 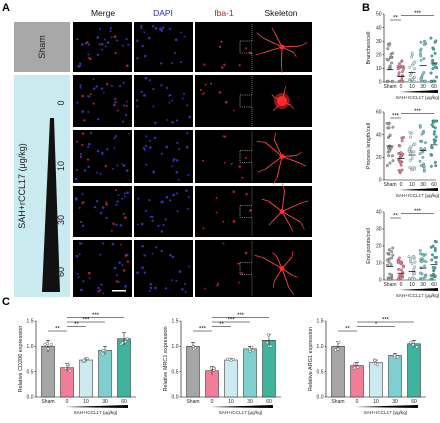 I want to click on significance-label: *, so click(x=376, y=325).